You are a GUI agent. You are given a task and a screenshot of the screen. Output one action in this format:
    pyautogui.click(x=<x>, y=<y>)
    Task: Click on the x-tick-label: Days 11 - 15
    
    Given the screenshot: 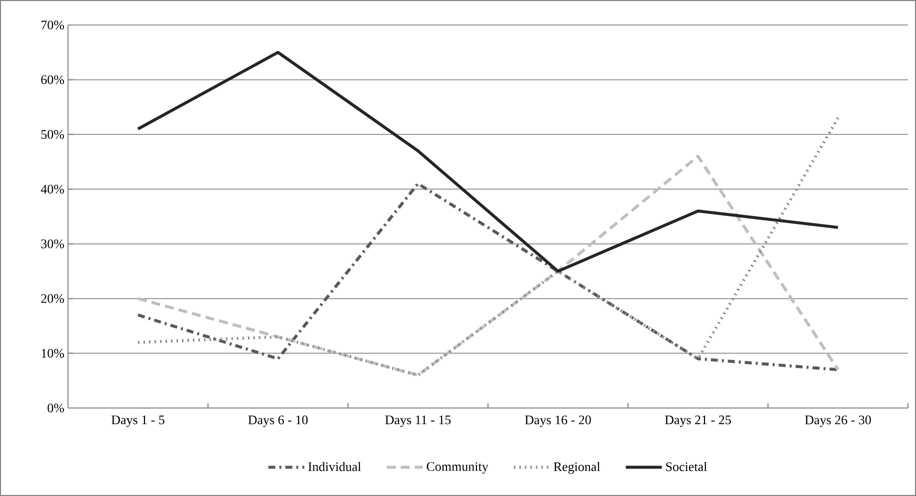 What is the action you would take?
    pyautogui.click(x=418, y=421)
    